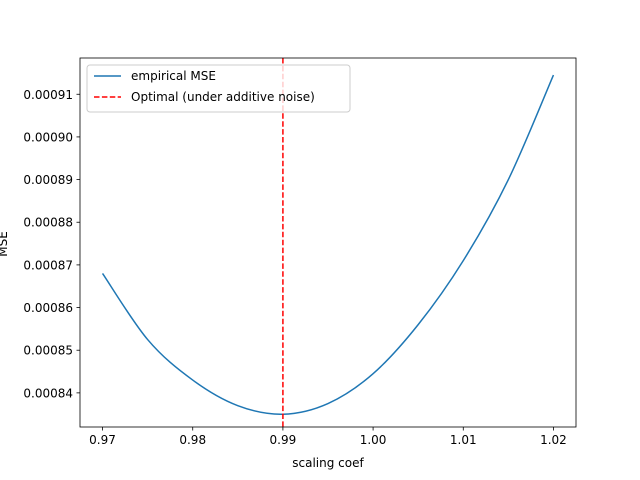 This screenshot has height=480, width=640. What do you see at coordinates (173, 76) in the screenshot?
I see `legend-label-empirical-mse: empirical MSE` at bounding box center [173, 76].